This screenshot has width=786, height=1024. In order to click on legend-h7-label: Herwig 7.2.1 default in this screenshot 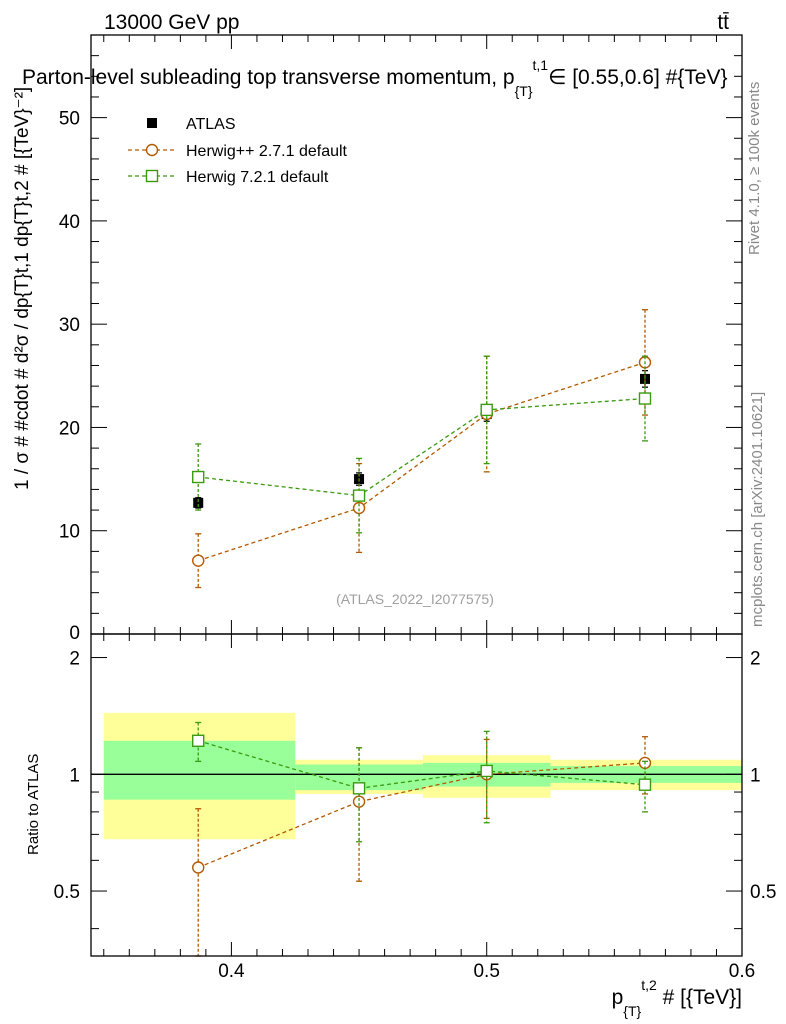, I will do `click(257, 177)`.